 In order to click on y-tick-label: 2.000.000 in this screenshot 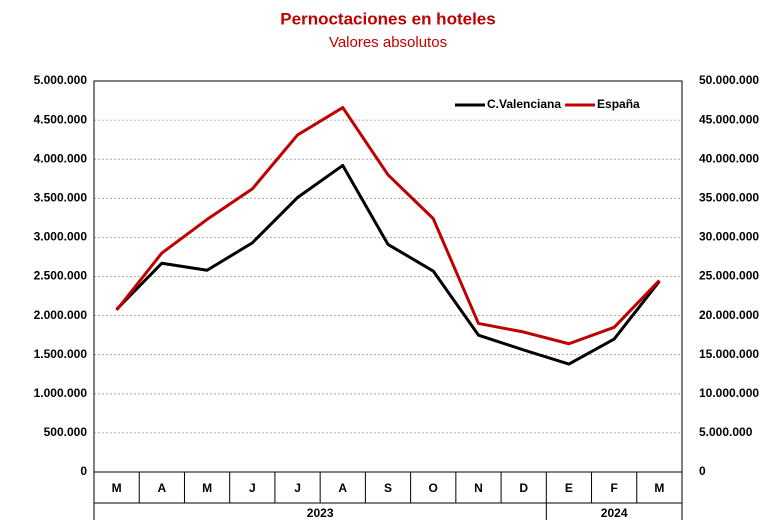, I will do `click(61, 315)`.